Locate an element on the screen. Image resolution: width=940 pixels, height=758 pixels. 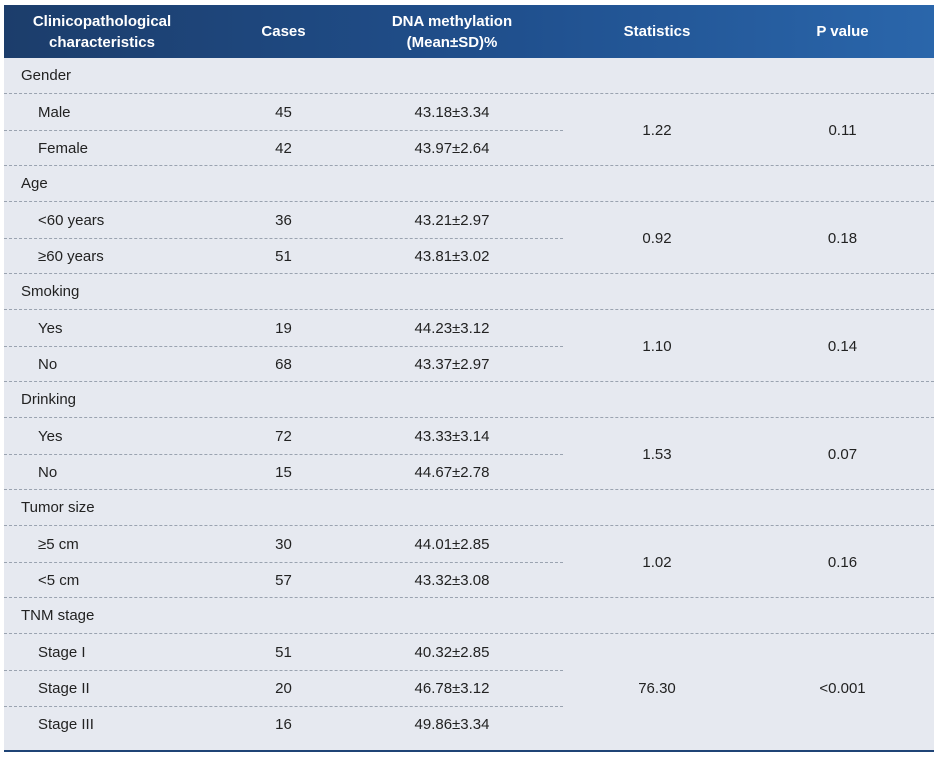
group-title: Smoking is located at coordinates (469, 292).